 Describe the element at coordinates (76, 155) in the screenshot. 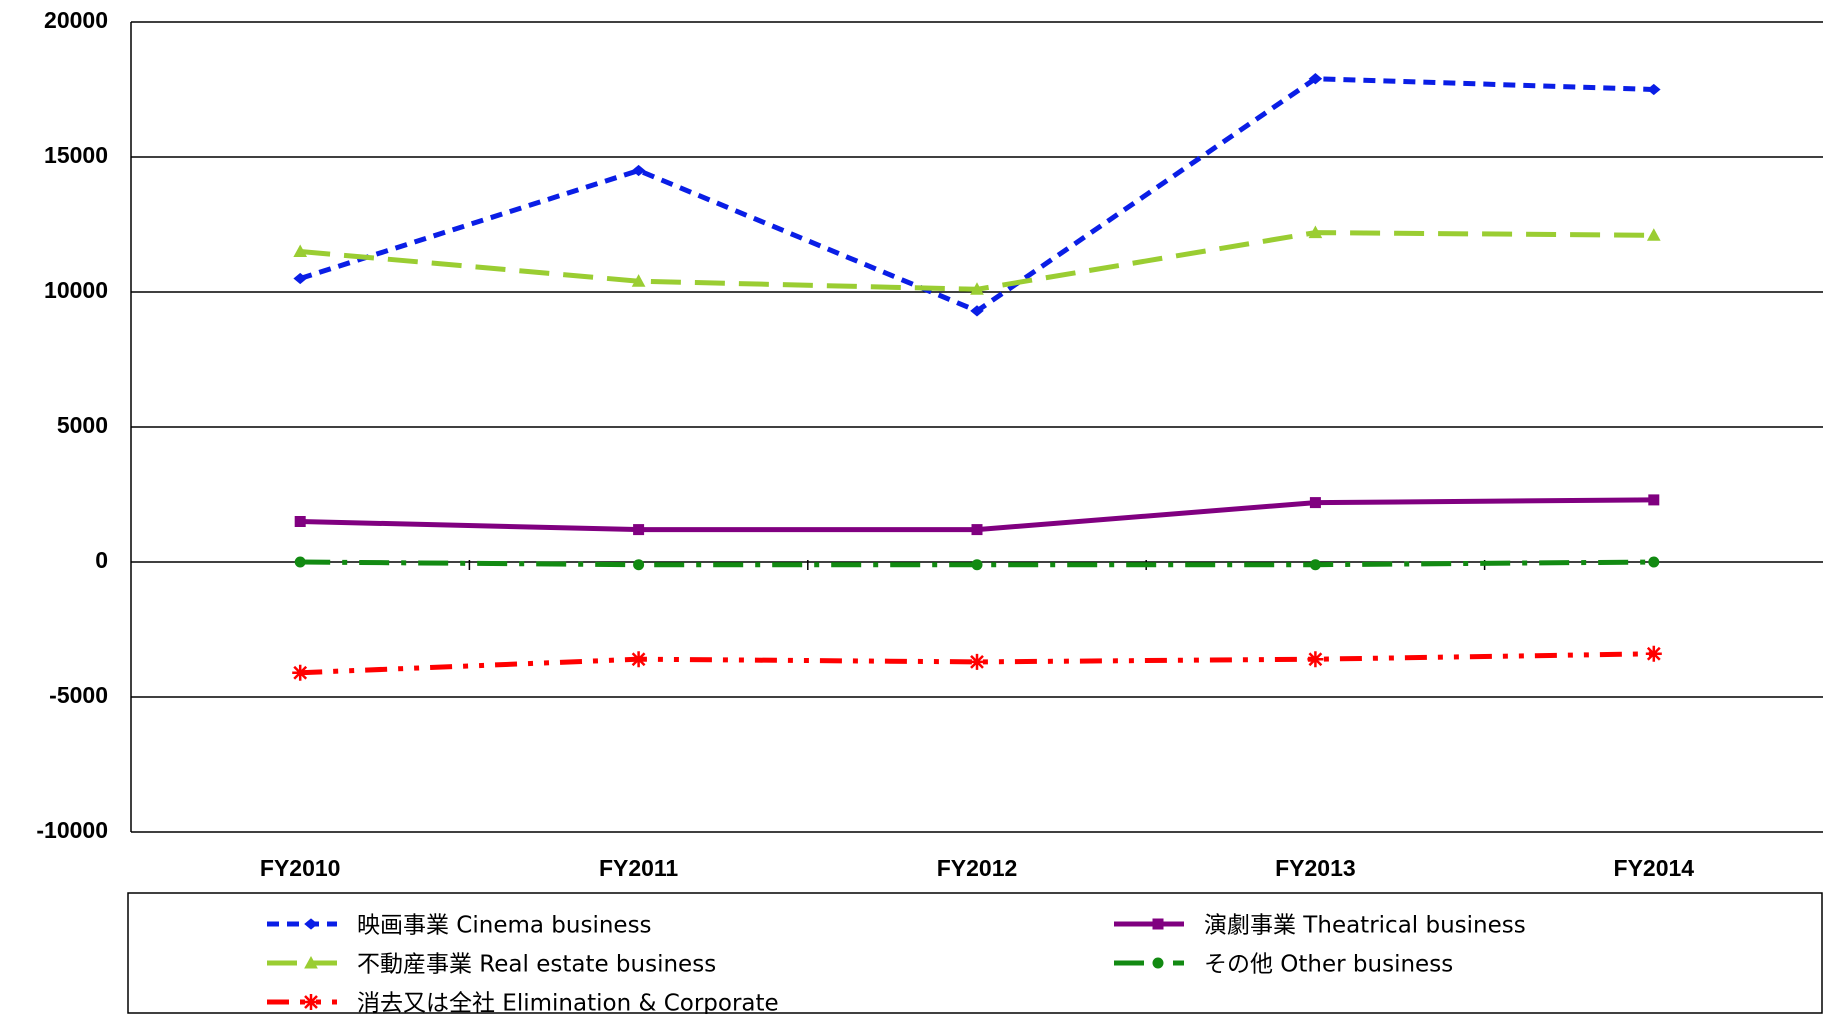

I see `y-tick-label: 15000` at that location.